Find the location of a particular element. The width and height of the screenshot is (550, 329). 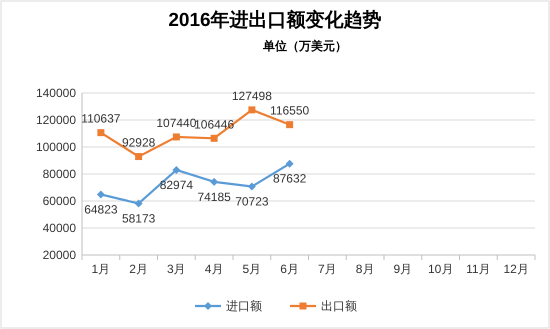

data-label: 64823 is located at coordinates (101, 209).